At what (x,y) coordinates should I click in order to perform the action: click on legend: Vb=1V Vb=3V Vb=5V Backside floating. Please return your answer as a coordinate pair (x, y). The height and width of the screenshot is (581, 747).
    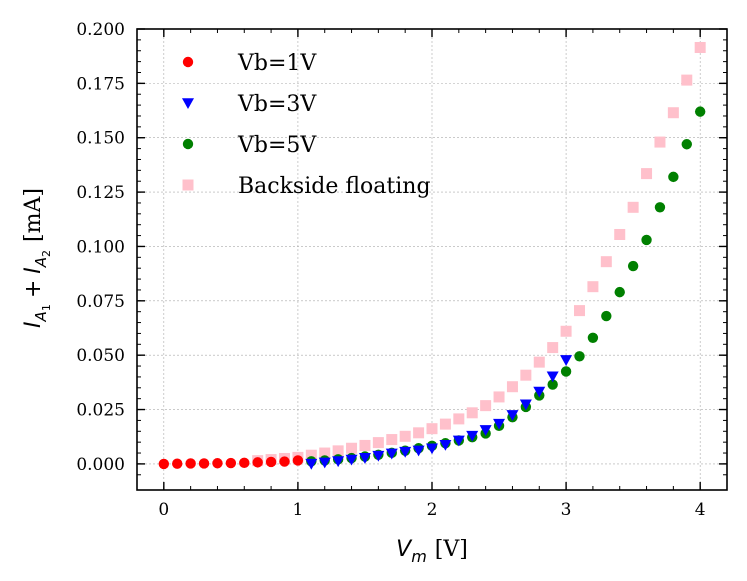
    Looking at the image, I should click on (306, 125).